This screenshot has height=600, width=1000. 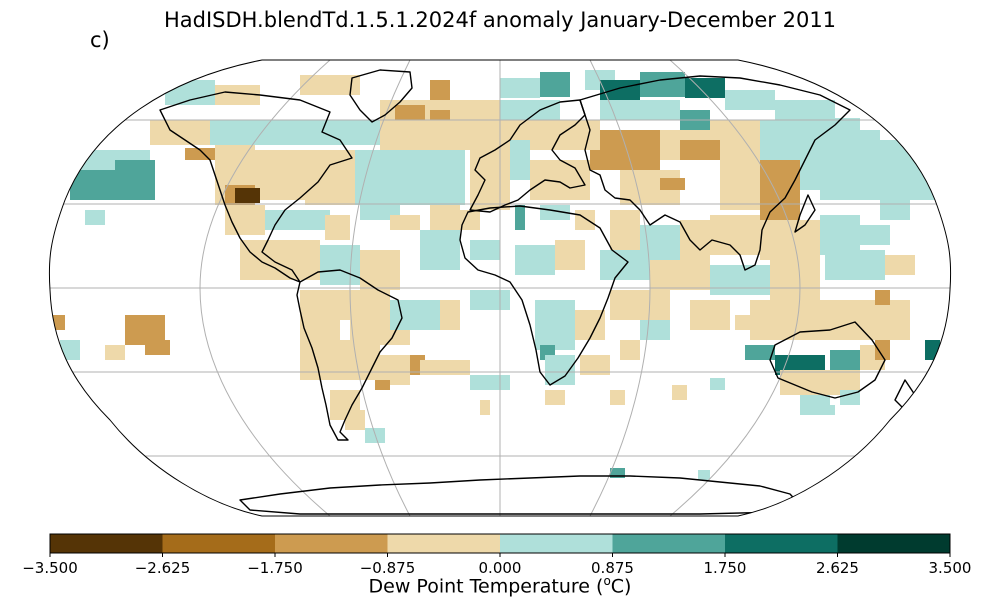 What do you see at coordinates (715, 173) in the screenshot?
I see `coastline-asia` at bounding box center [715, 173].